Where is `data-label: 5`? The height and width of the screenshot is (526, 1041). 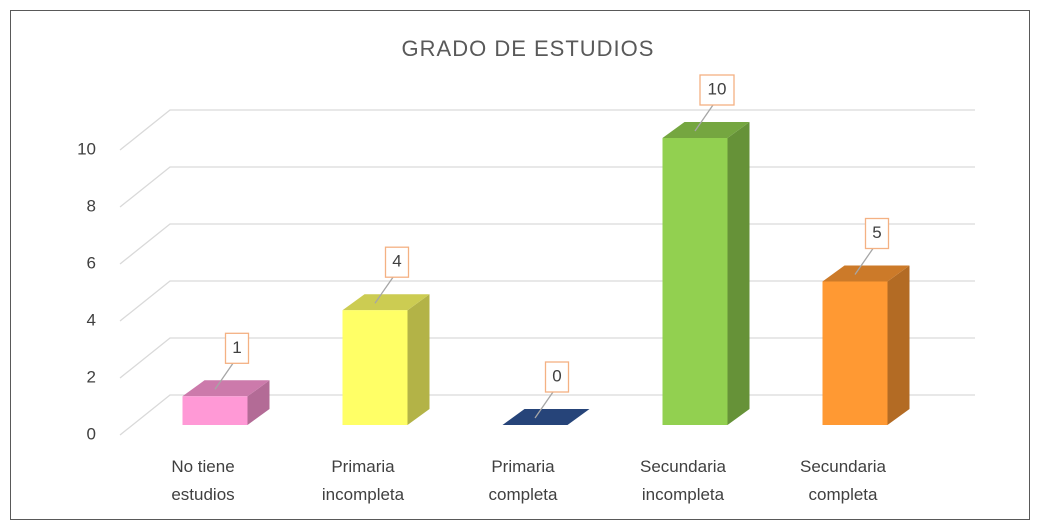
data-label: 5 is located at coordinates (876, 232).